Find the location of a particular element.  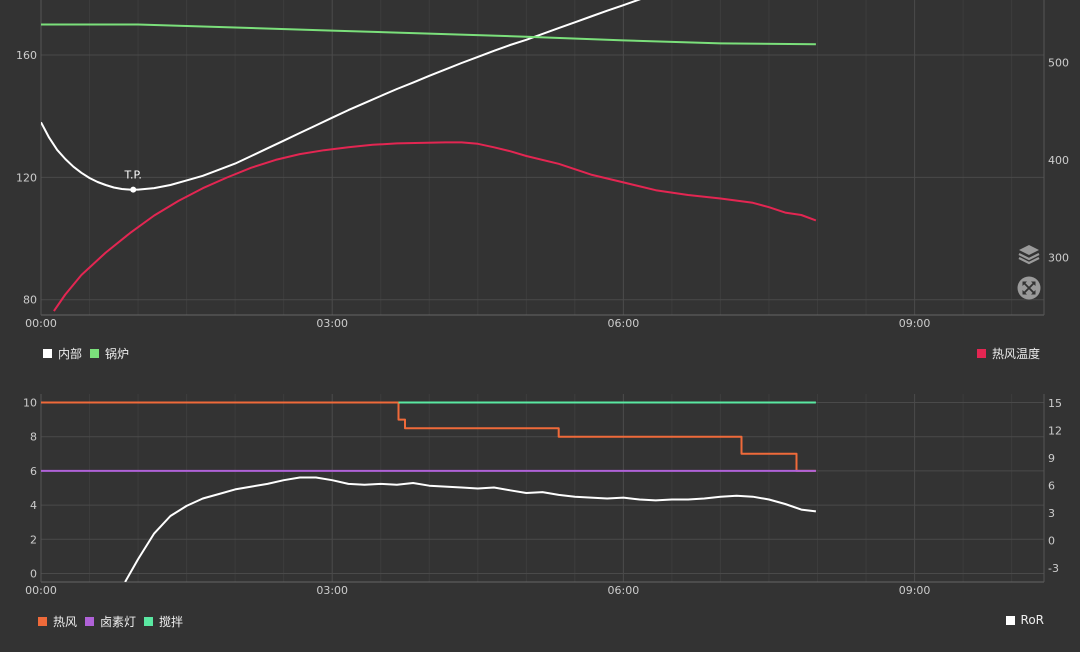

y-right-tick-label: -3 is located at coordinates (1053, 568).